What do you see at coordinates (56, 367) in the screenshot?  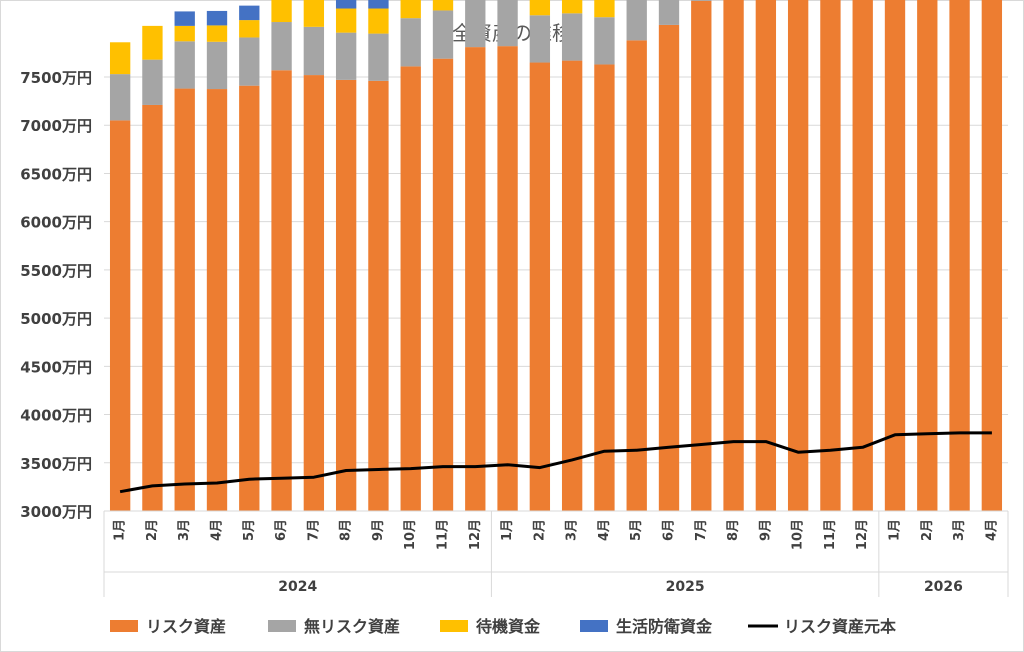 I see `y-tick-label: 4500万円` at bounding box center [56, 367].